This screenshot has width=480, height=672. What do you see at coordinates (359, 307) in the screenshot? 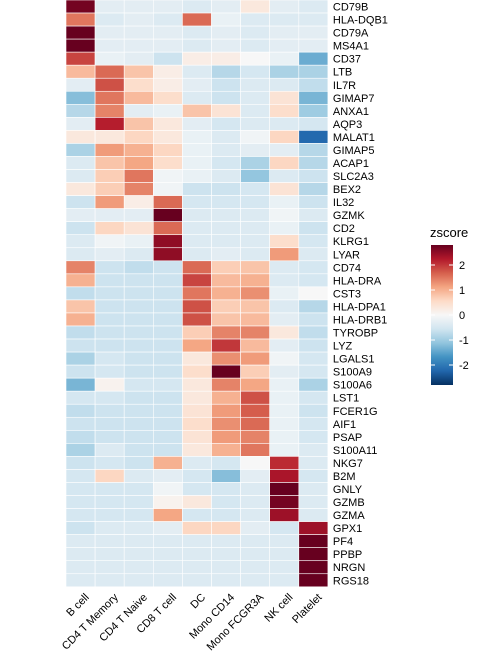
I see `gene-label: HLA-DPA1` at bounding box center [359, 307].